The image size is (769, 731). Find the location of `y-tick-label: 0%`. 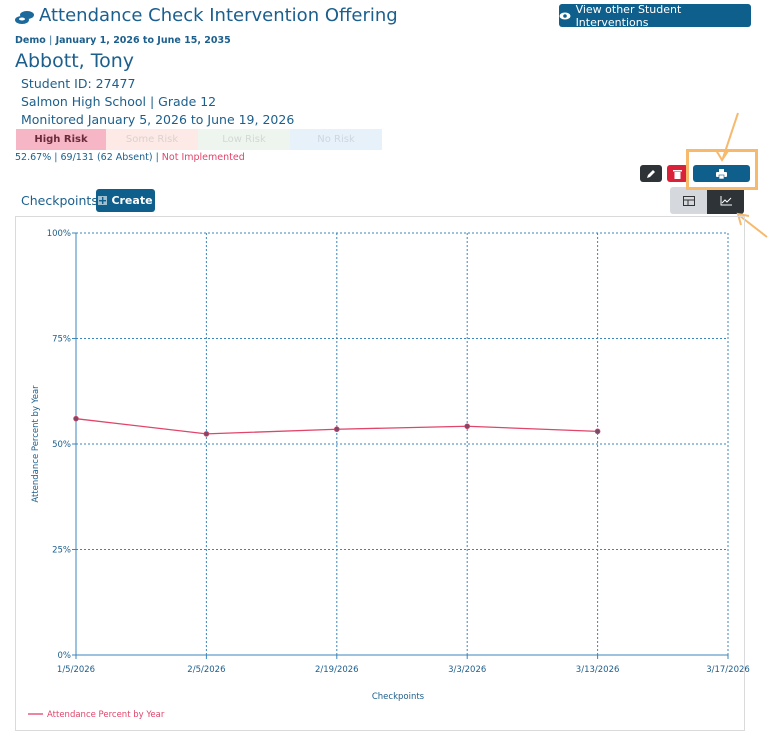

y-tick-label: 0% is located at coordinates (65, 656).